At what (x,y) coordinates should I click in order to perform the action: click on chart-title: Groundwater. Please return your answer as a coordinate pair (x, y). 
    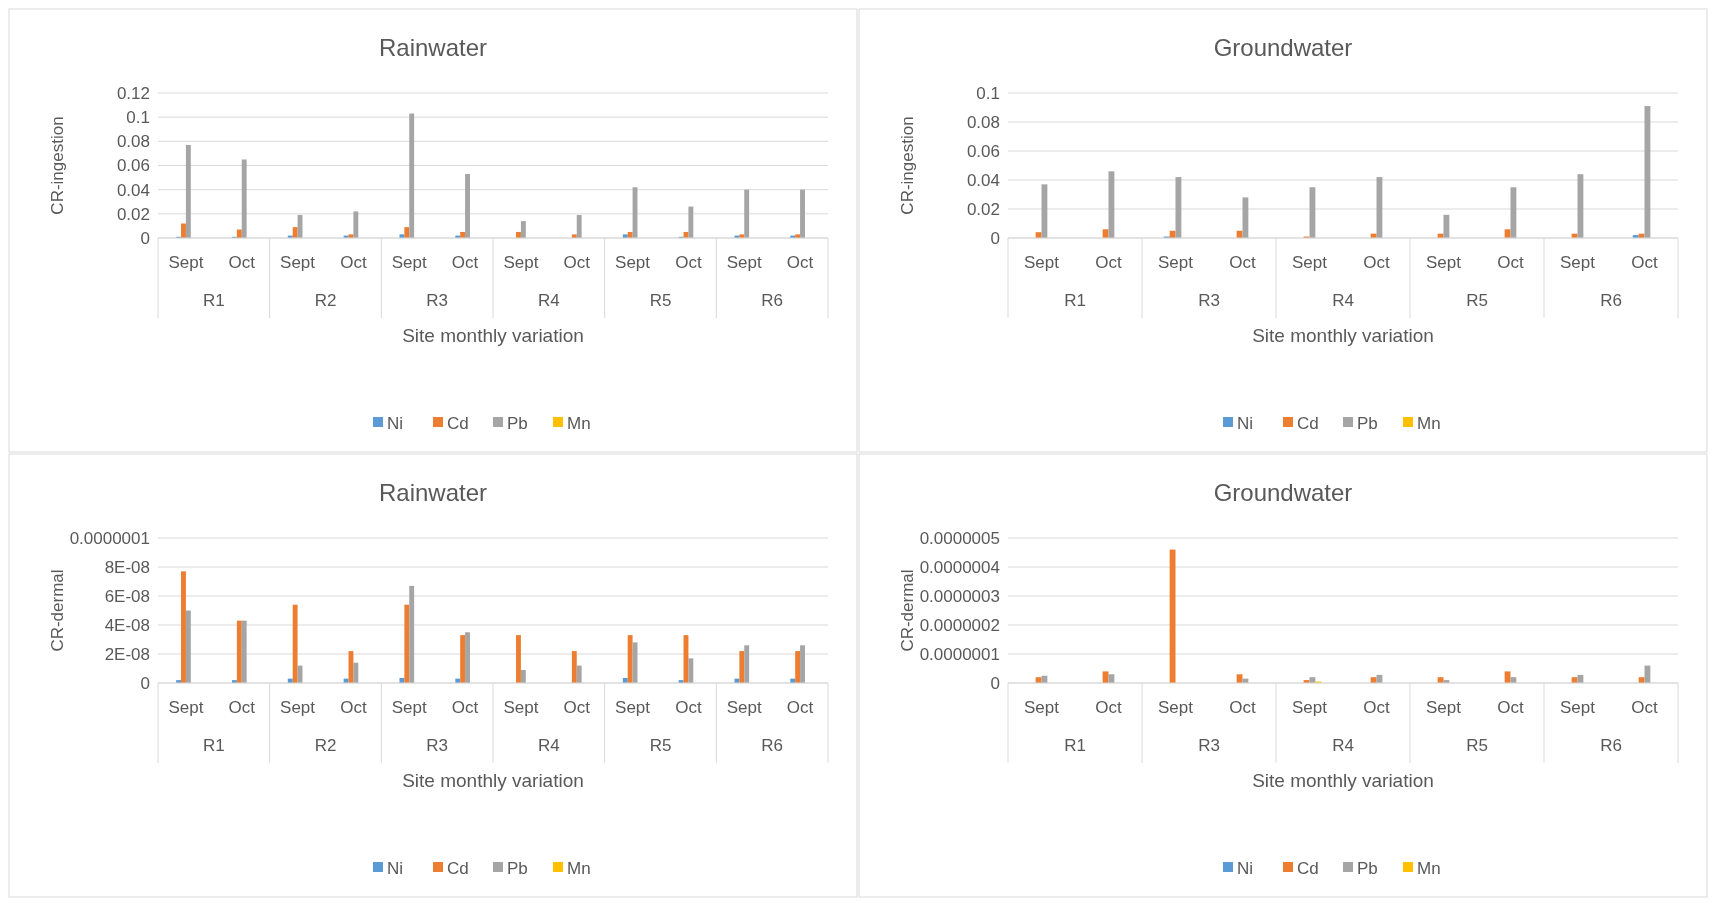
    Looking at the image, I should click on (1283, 47).